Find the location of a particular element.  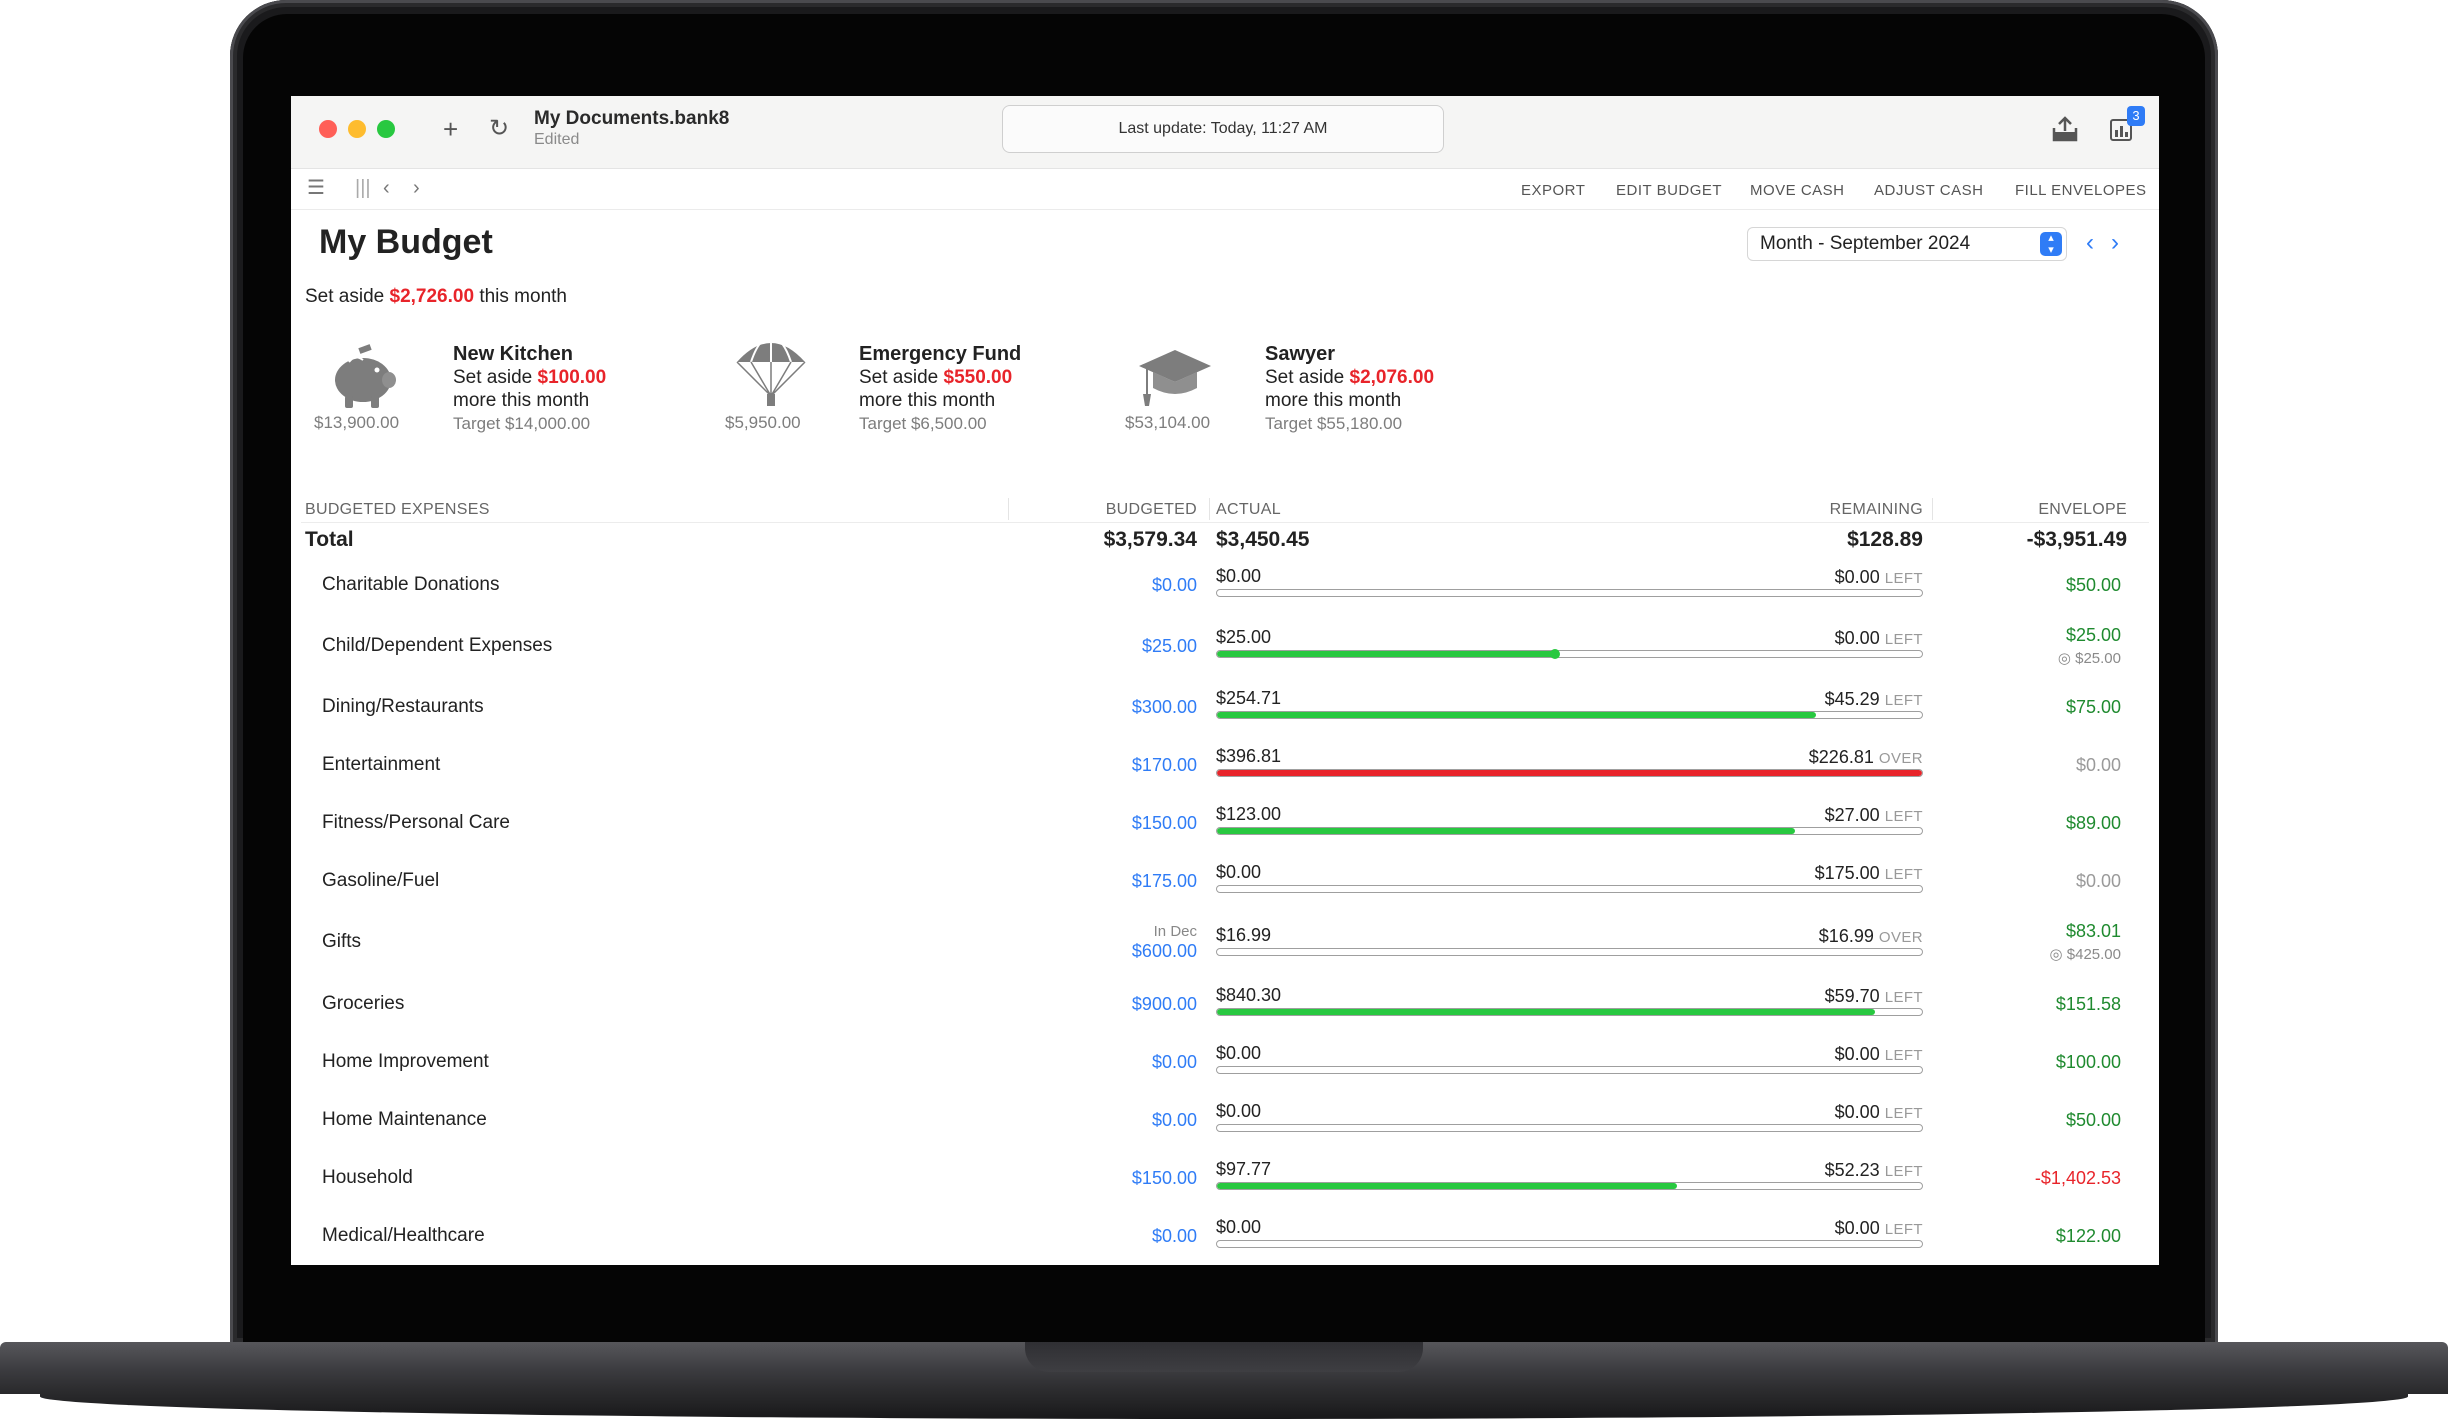

goal-name: Sawyer is located at coordinates (1300, 354).